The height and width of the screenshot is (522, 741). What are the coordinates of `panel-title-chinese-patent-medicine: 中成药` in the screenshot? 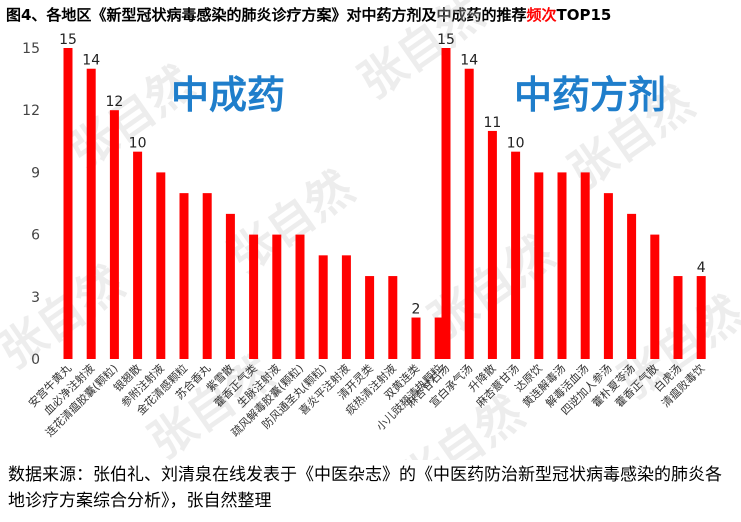 It's located at (228, 95).